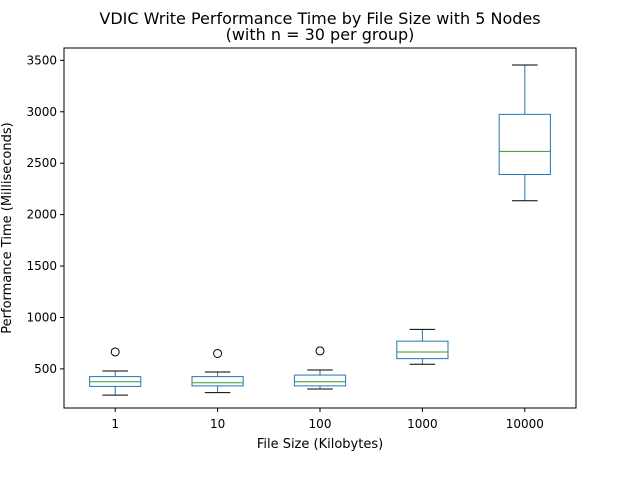 Image resolution: width=640 pixels, height=480 pixels. What do you see at coordinates (320, 34) in the screenshot?
I see `chart-subtitle: (with n = 30 per group)` at bounding box center [320, 34].